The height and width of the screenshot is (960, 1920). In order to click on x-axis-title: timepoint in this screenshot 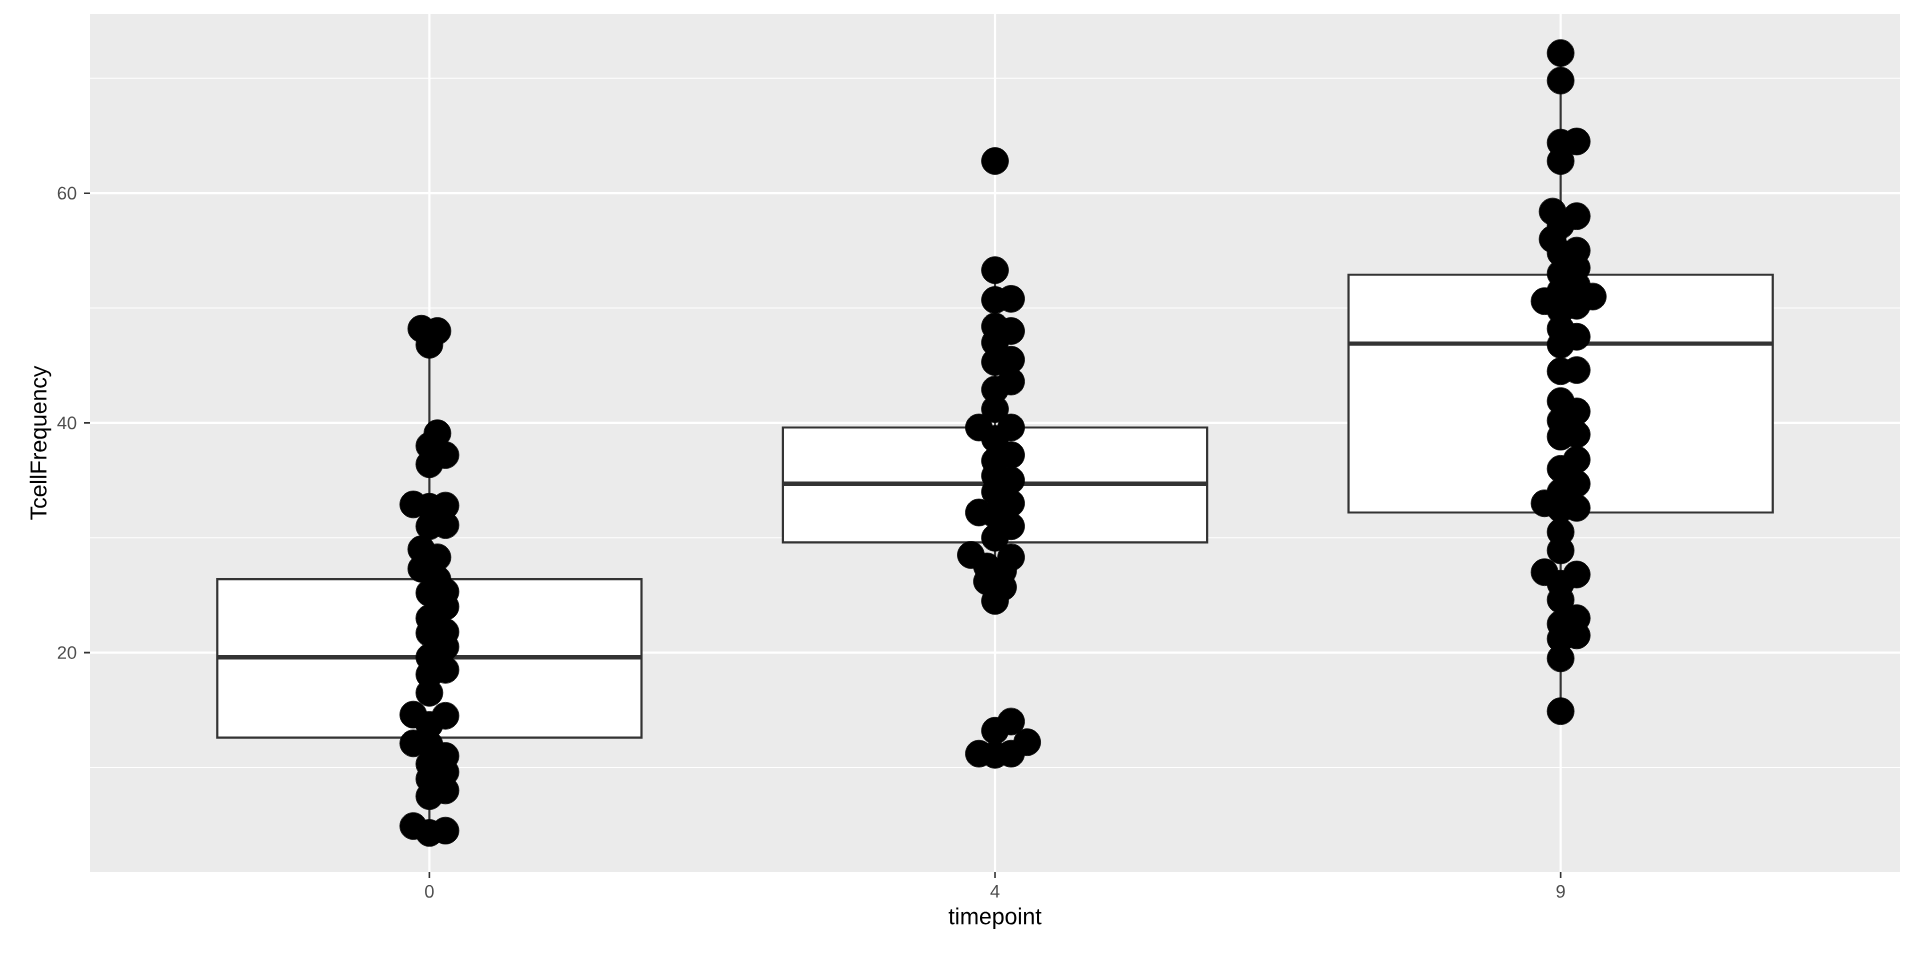, I will do `click(995, 918)`.